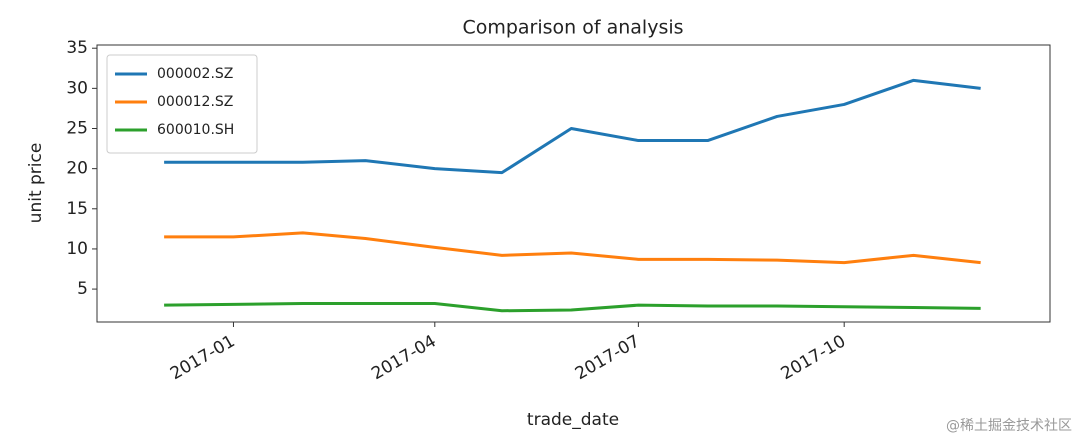 The width and height of the screenshot is (1080, 440). Describe the element at coordinates (77, 169) in the screenshot. I see `y-tick-label: 20` at that location.